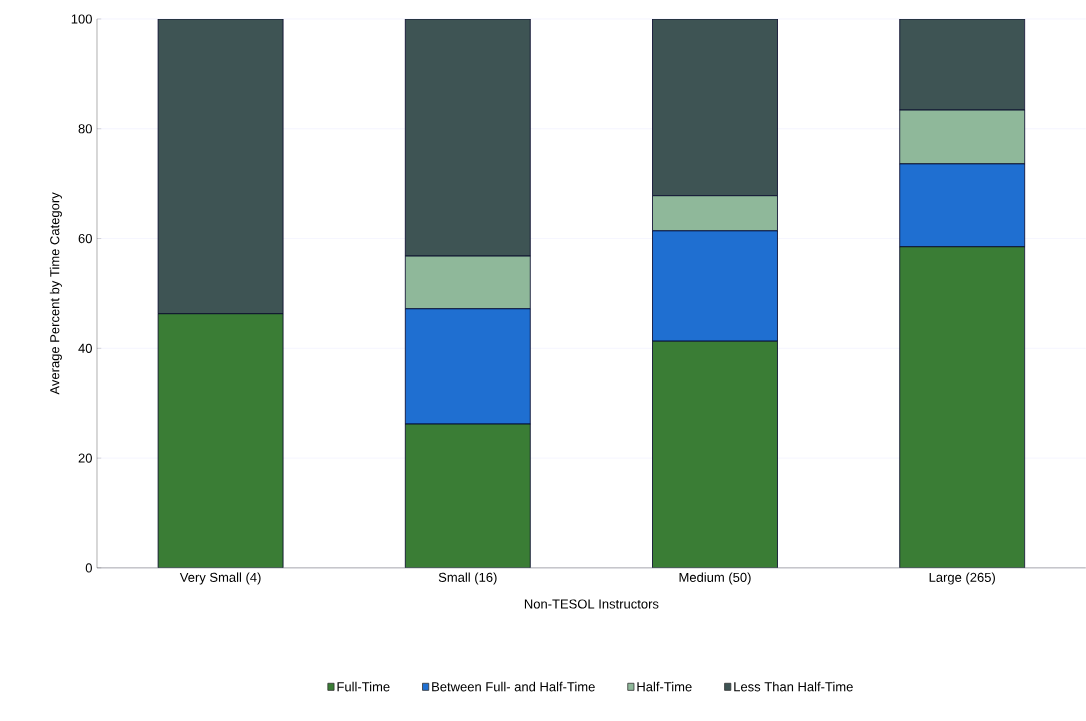 This screenshot has width=1086, height=721. Describe the element at coordinates (363, 686) in the screenshot. I see `legend-label: Full-Time` at that location.